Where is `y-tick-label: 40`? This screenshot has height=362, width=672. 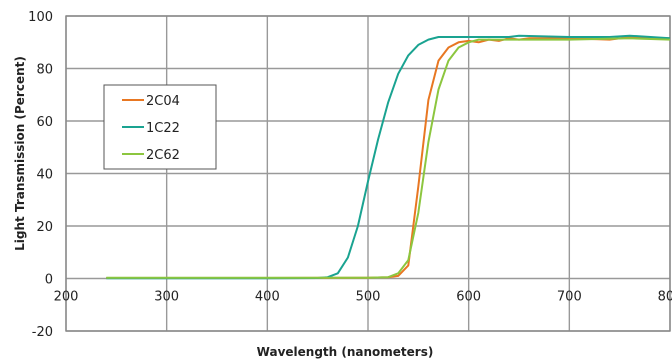
y-tick-label: 40 is located at coordinates (44, 175).